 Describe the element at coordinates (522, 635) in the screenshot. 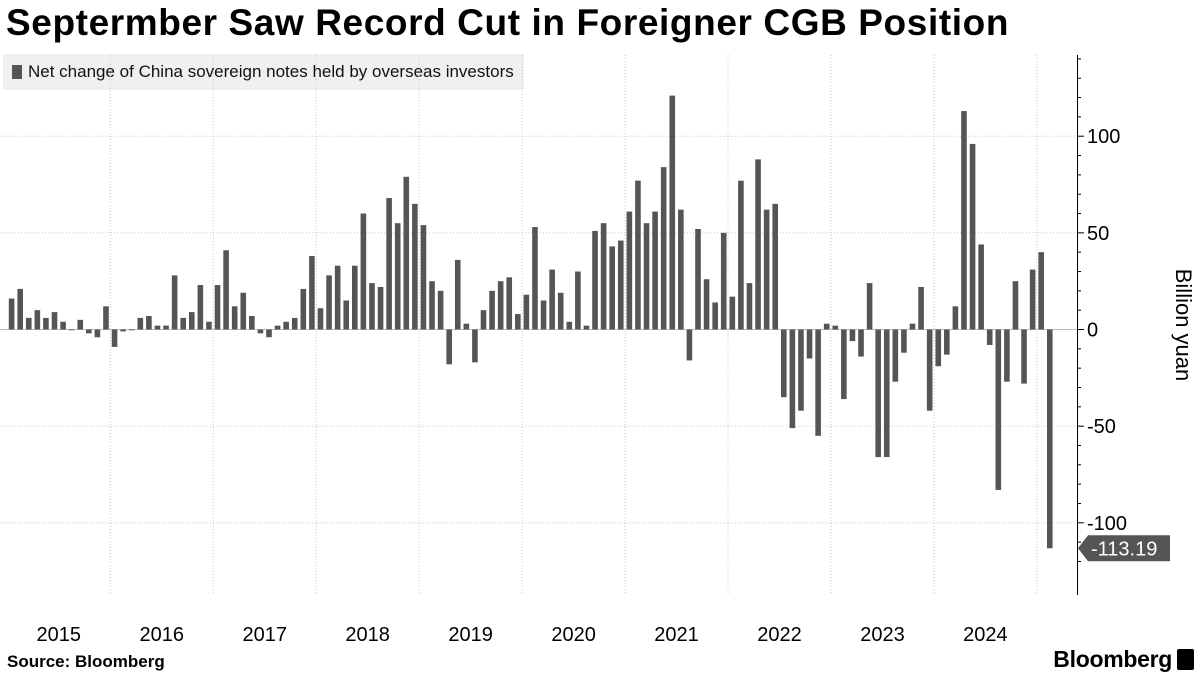

I see `x-axis-labels: 2015 2016 2017 2018 2019 2020 2021 2022 2023 2024` at that location.